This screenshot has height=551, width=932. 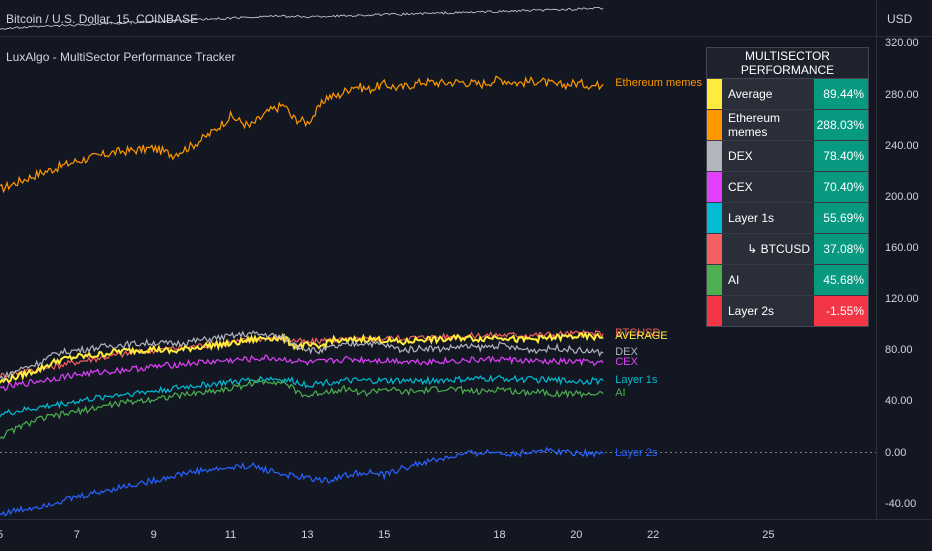 I want to click on series-end-label-average: AVERAGE, so click(x=641, y=336).